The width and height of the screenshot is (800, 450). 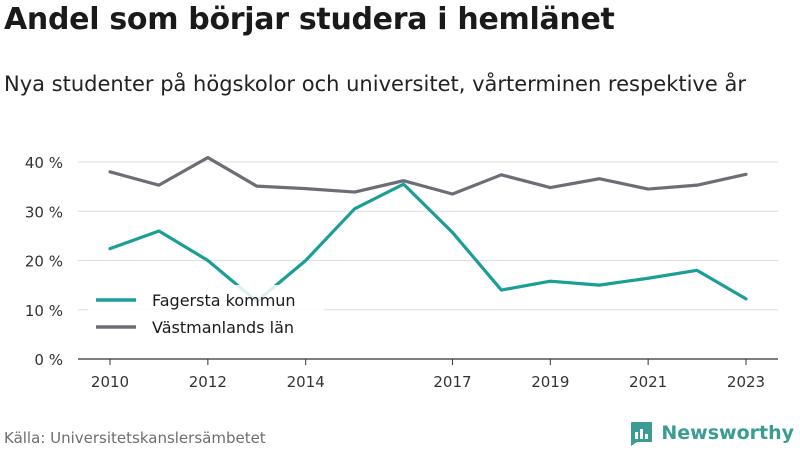 What do you see at coordinates (309, 19) in the screenshot?
I see `chart-title: Andel som börjar studera i hemlänet` at bounding box center [309, 19].